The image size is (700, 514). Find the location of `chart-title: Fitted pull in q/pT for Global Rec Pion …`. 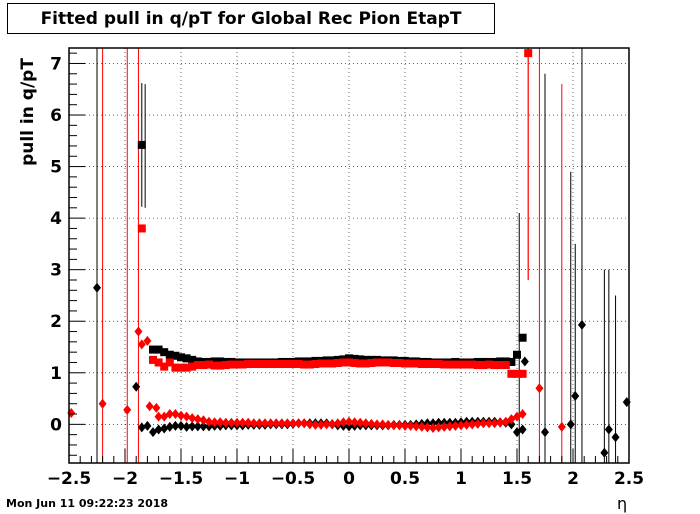

chart-title: Fitted pull in q/pT for Global Rec Pion … is located at coordinates (251, 18).